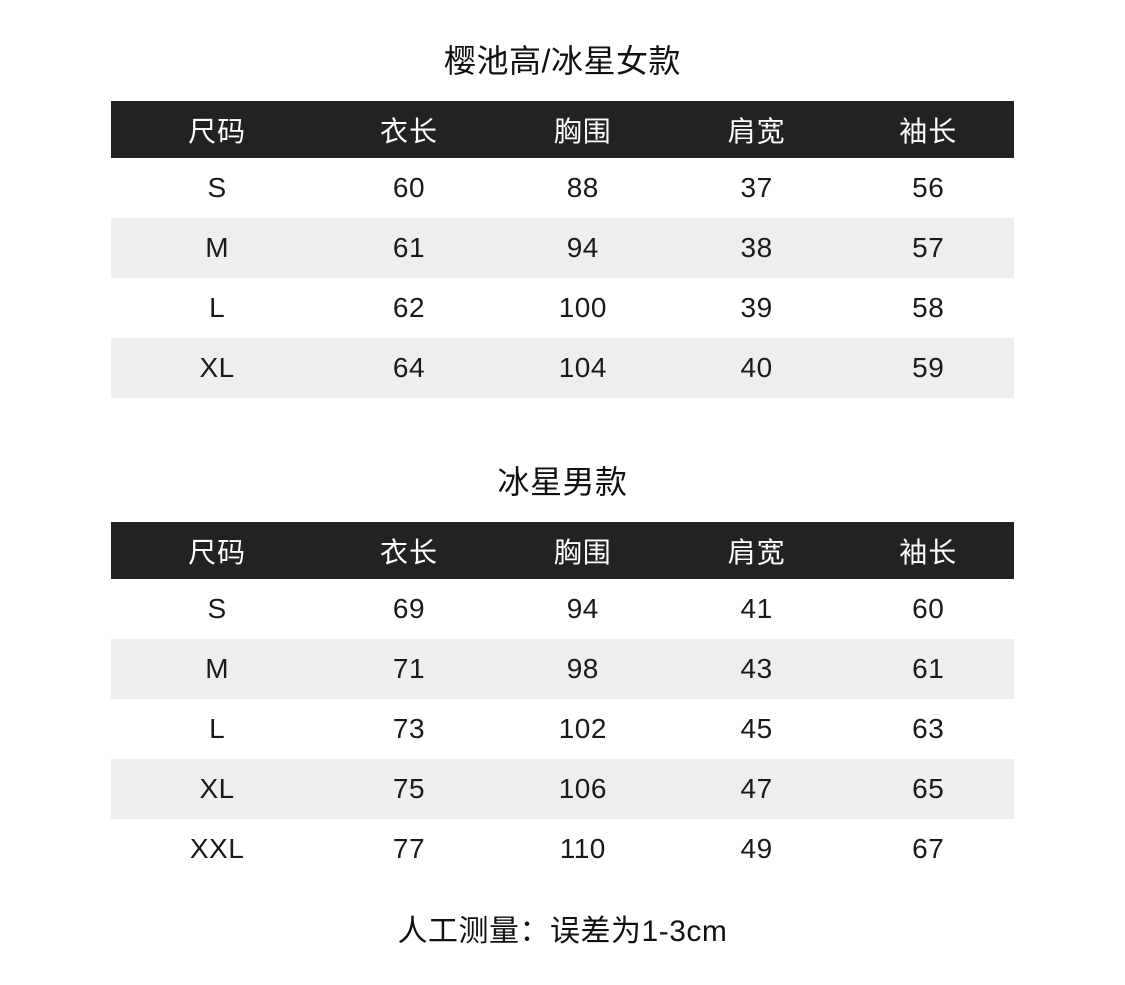 This screenshot has height=985, width=1125. Describe the element at coordinates (582, 729) in the screenshot. I see `cell-bust: 102` at that location.